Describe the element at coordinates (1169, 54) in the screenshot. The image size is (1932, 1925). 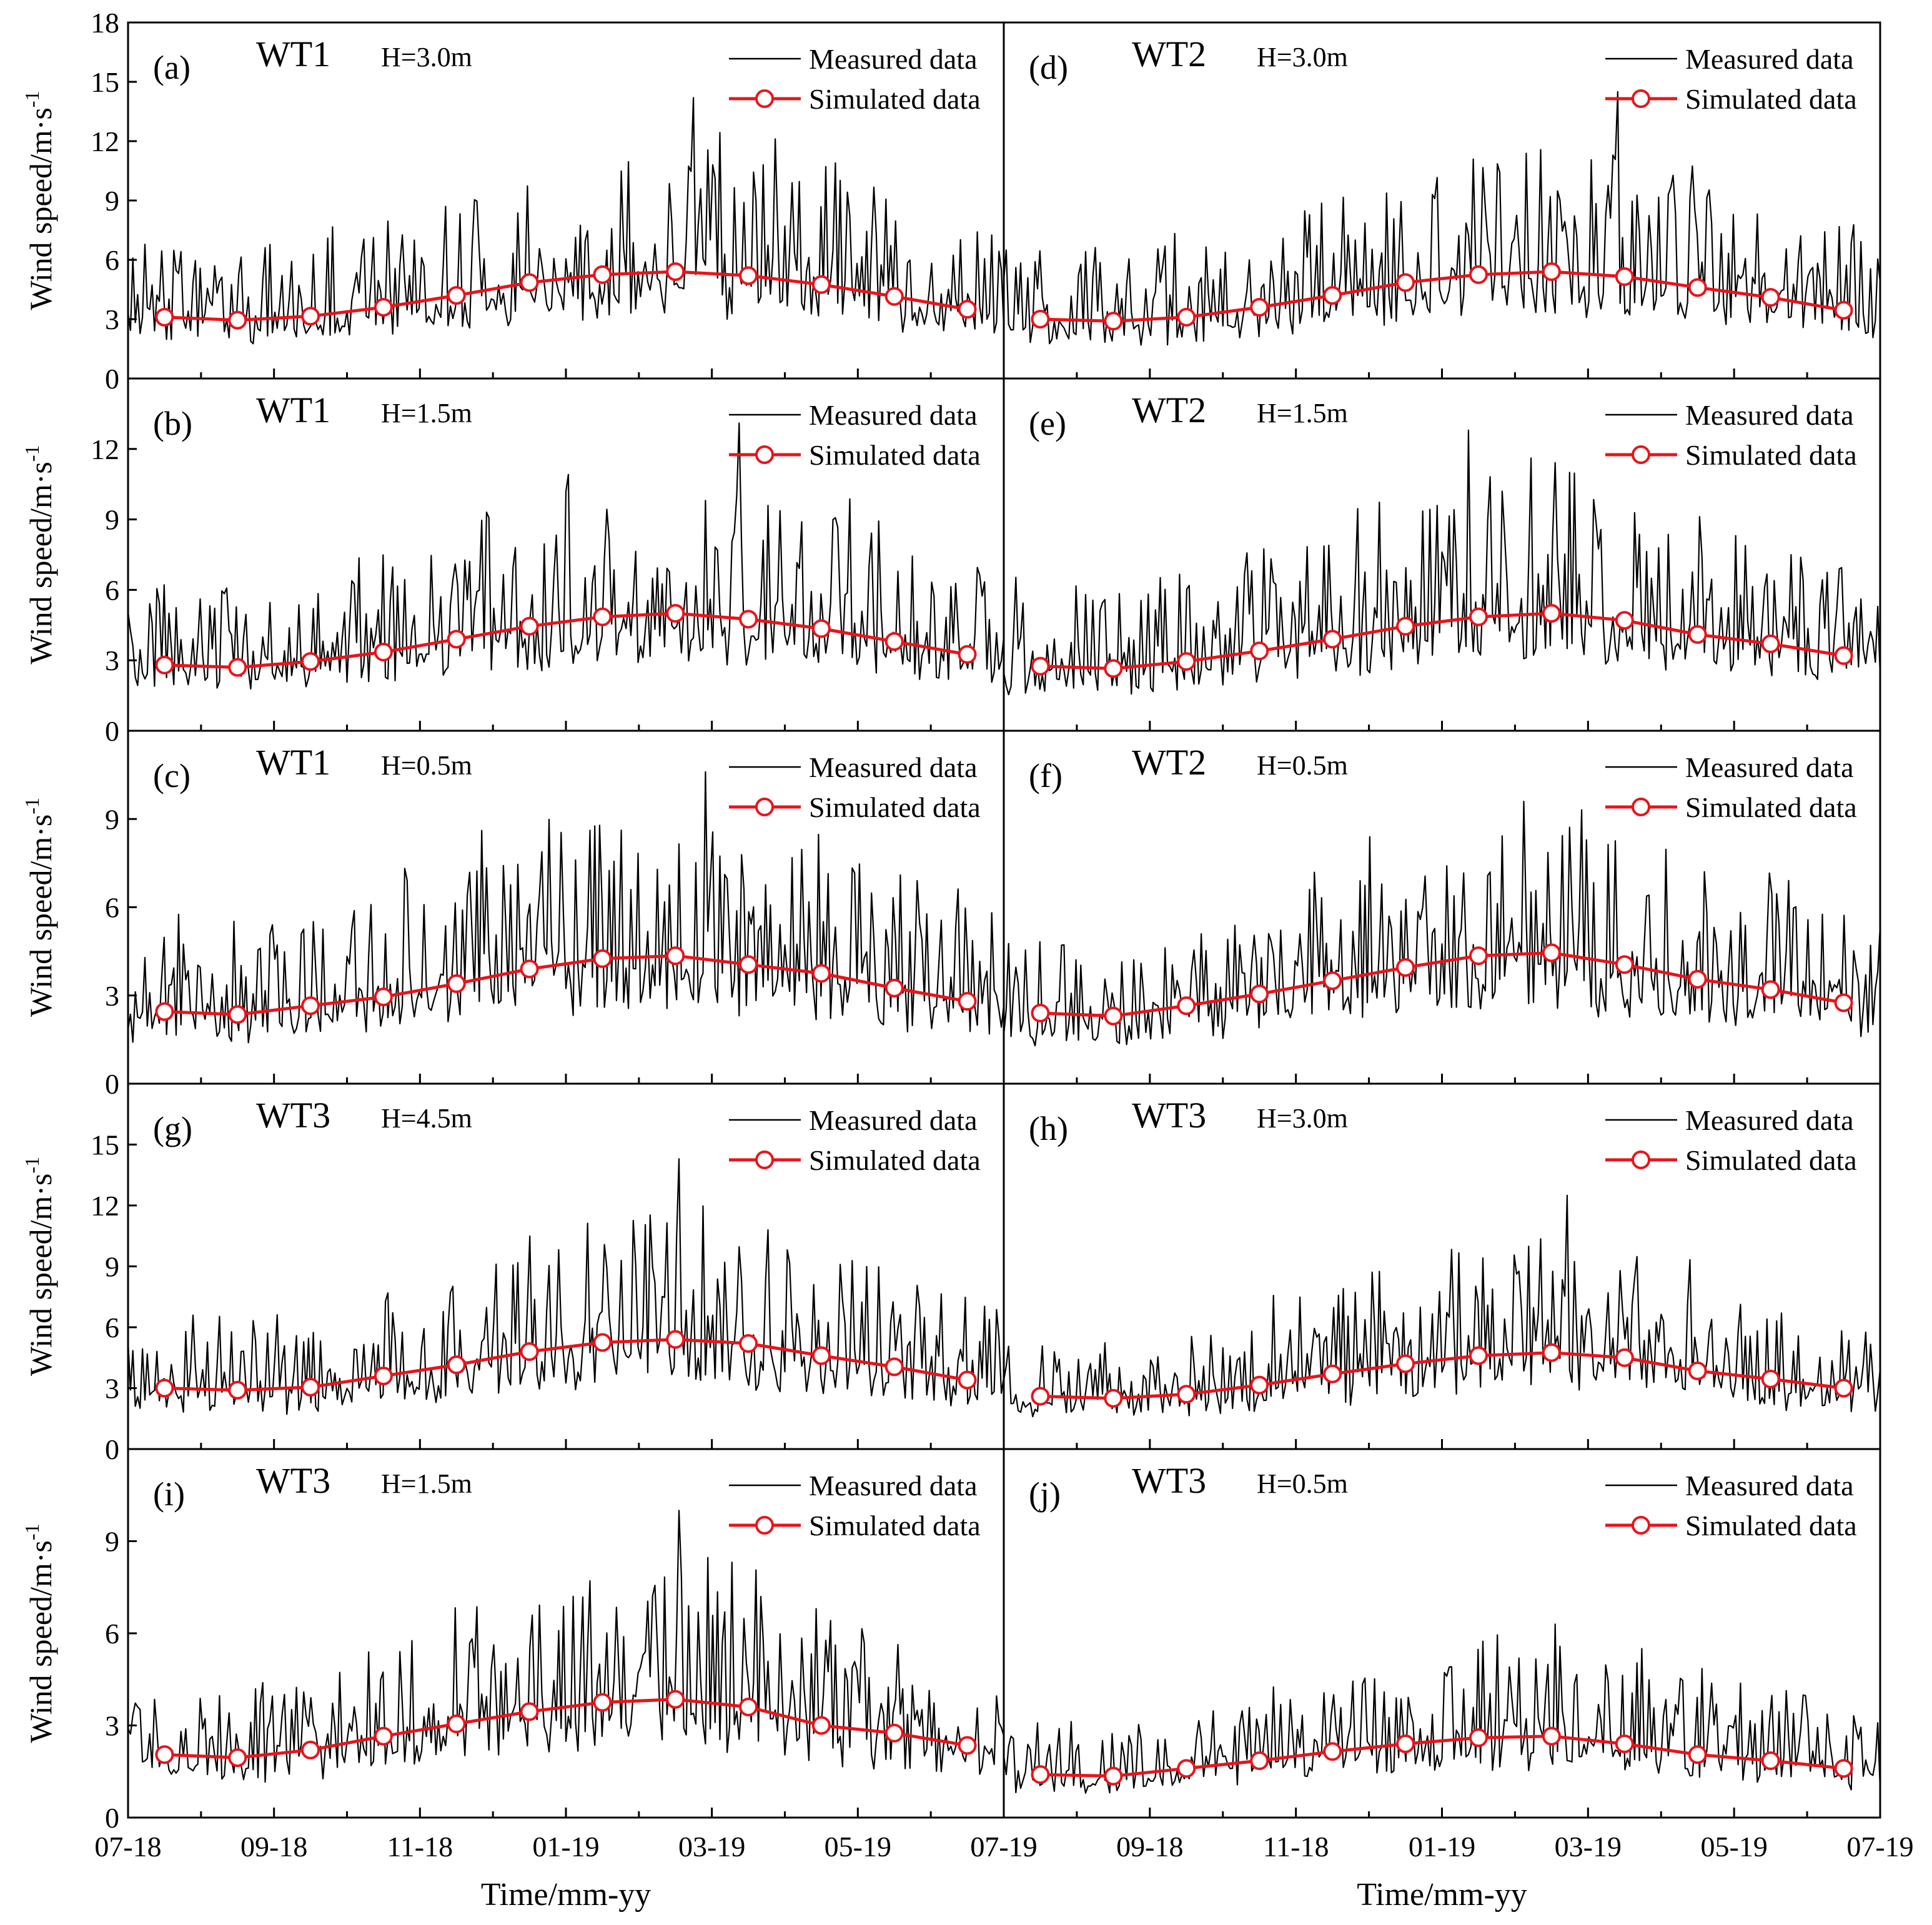
I see `site-label: WT2` at that location.